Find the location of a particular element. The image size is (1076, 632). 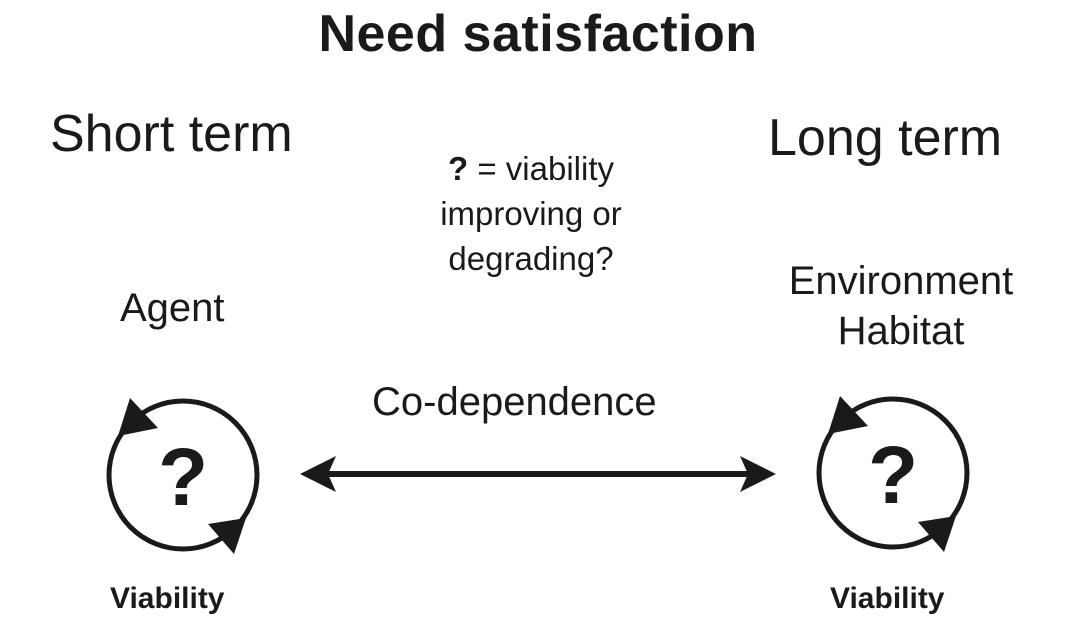

agent-question-mark: ? is located at coordinates (183, 477).